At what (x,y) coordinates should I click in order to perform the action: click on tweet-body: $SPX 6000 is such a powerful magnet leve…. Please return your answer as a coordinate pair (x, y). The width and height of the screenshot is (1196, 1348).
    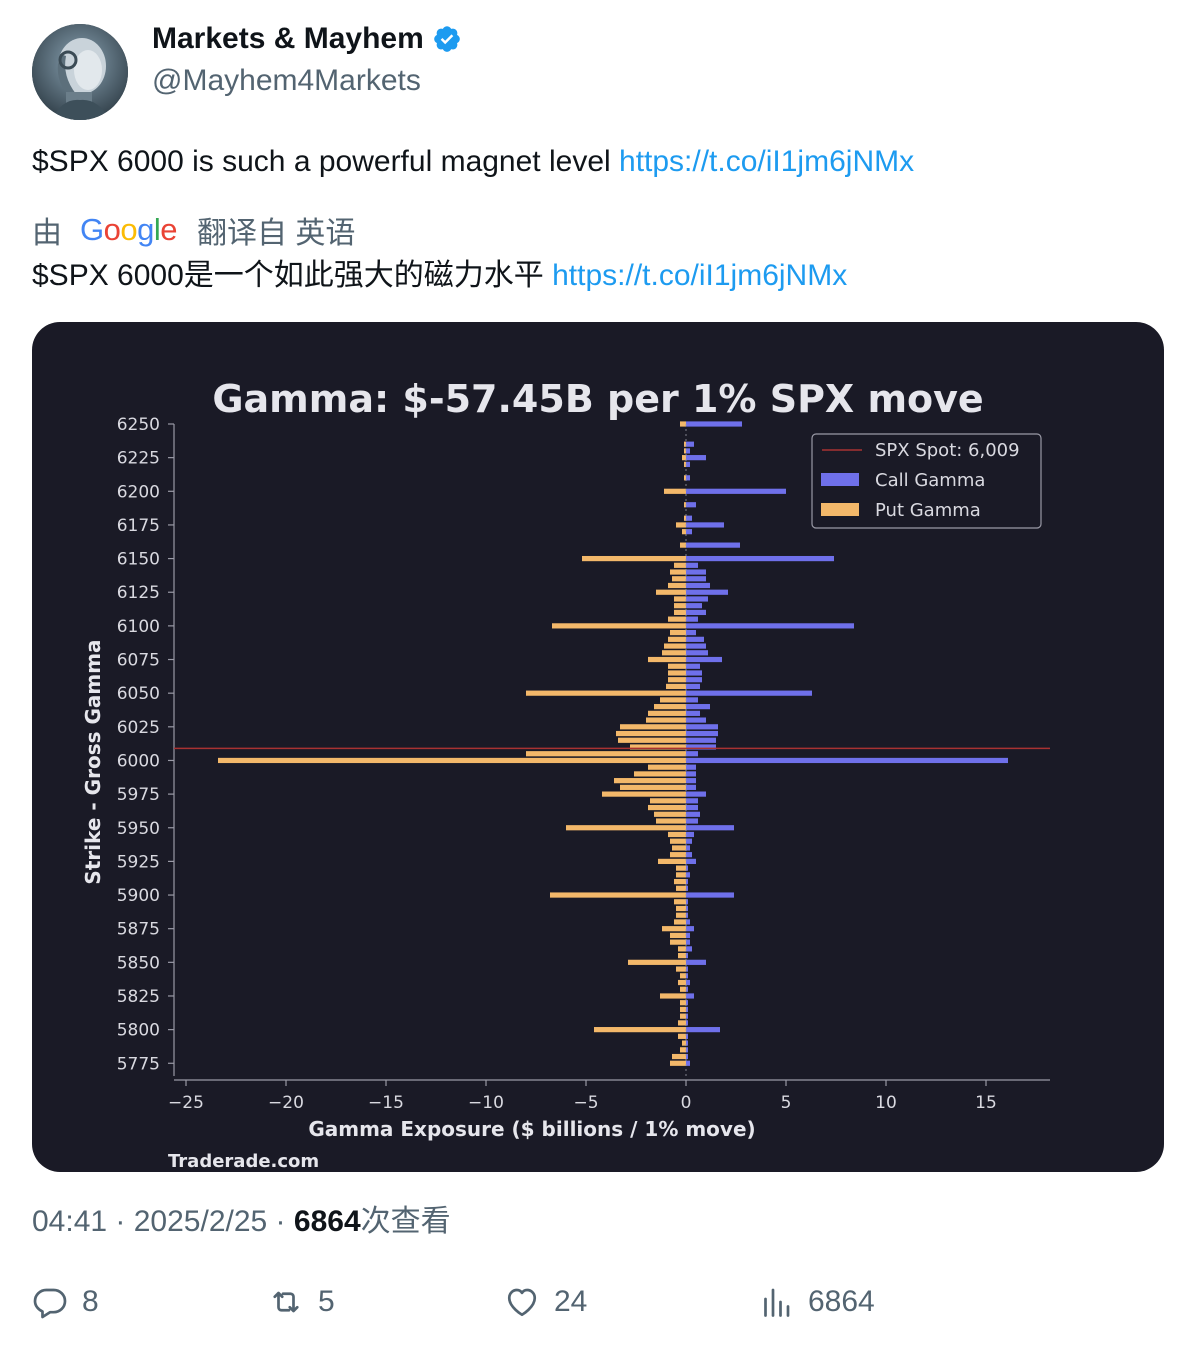
    Looking at the image, I should click on (326, 161).